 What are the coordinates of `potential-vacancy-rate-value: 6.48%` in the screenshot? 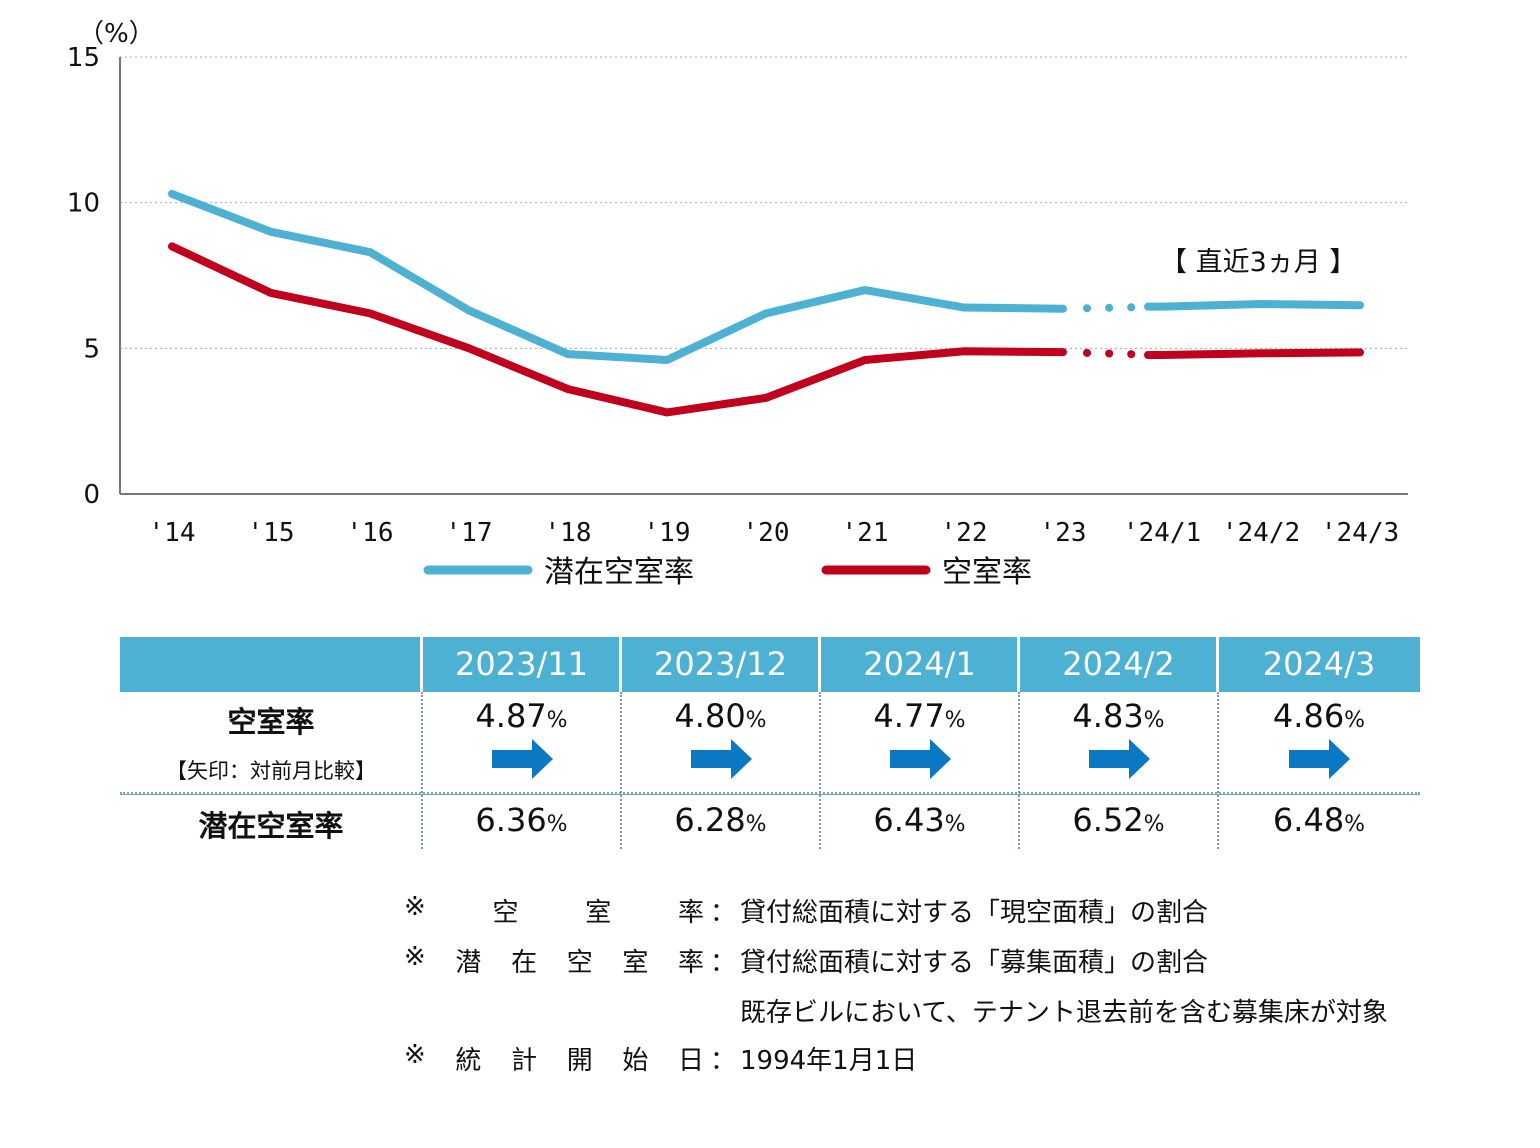 It's located at (1319, 820).